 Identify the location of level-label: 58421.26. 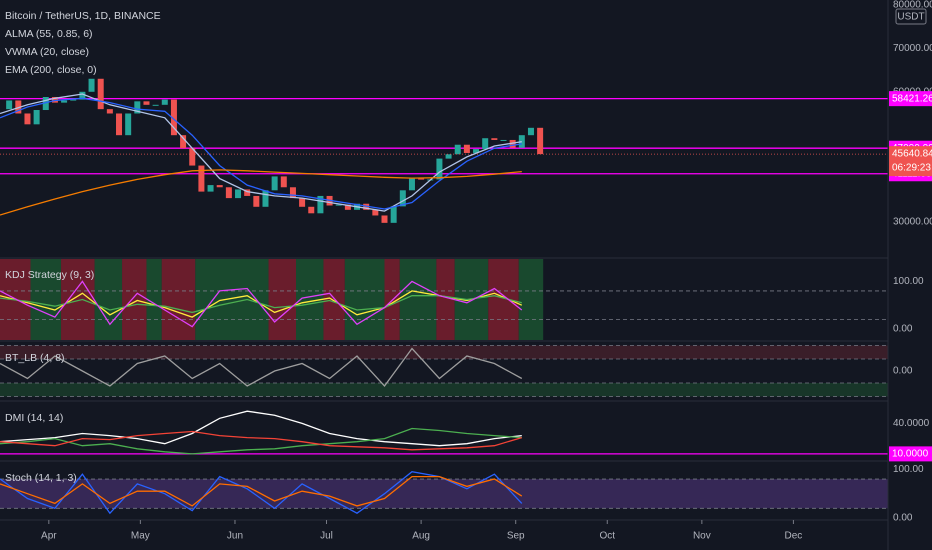
(912, 98).